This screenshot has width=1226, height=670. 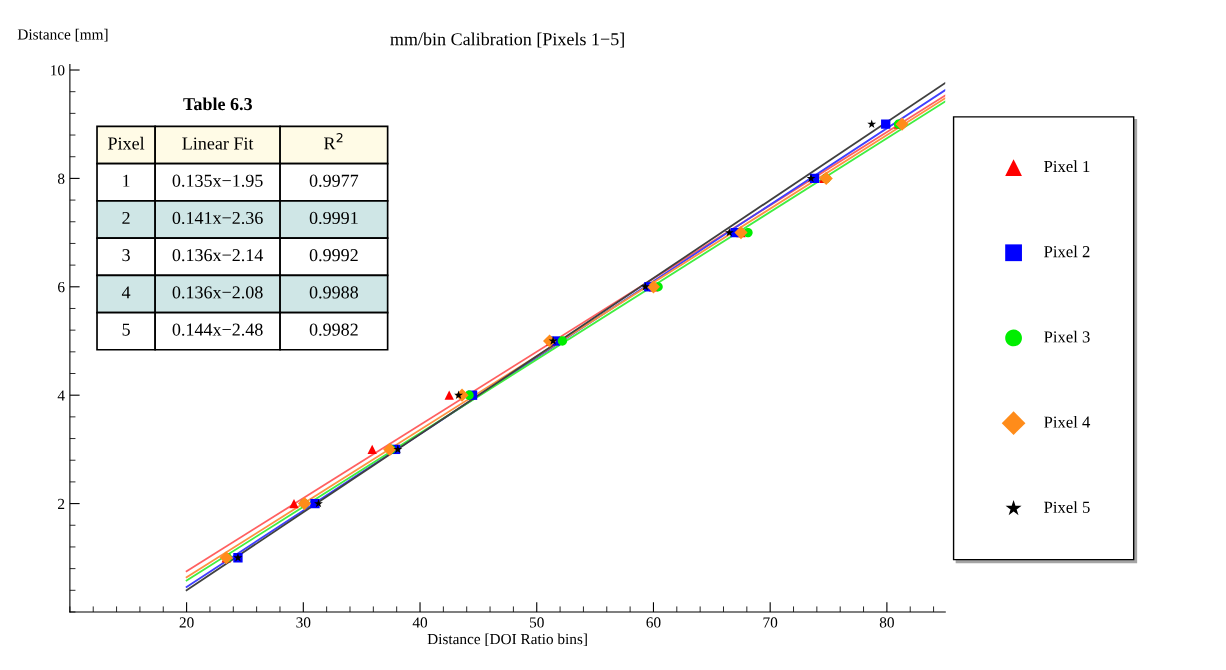 I want to click on legend-label: Pixel 3, so click(x=1067, y=336).